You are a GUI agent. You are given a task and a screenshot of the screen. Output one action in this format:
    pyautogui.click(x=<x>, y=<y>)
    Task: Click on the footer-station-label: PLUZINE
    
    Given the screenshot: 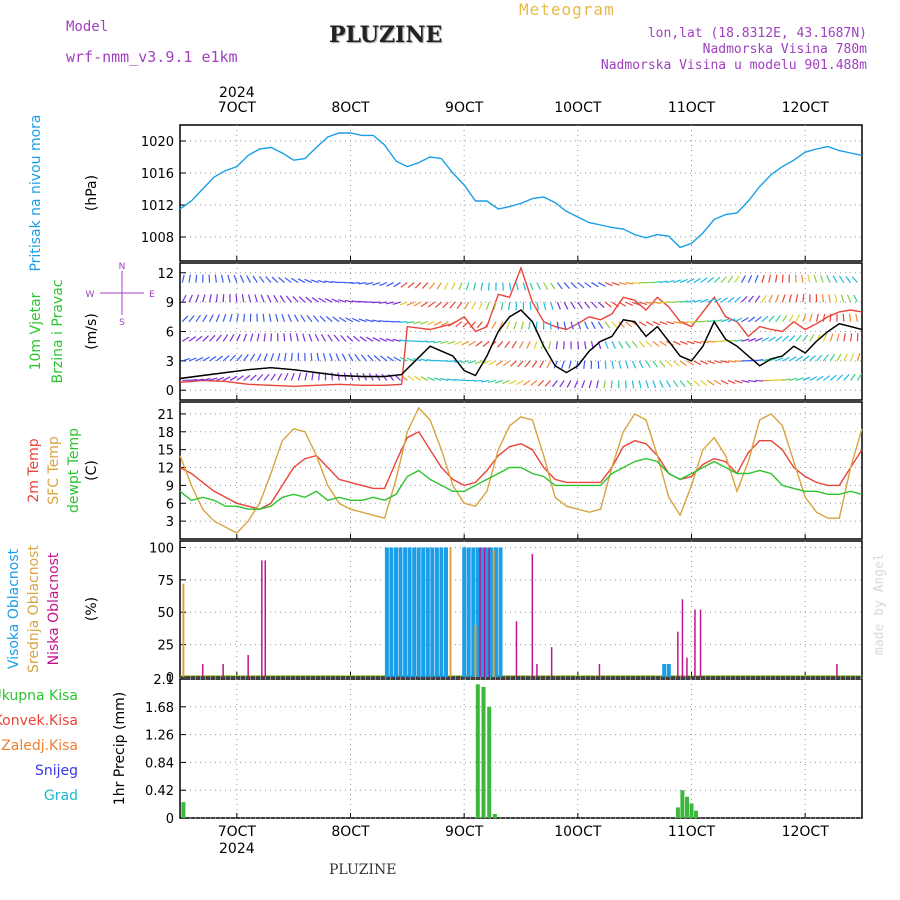 What is the action you would take?
    pyautogui.click(x=363, y=870)
    